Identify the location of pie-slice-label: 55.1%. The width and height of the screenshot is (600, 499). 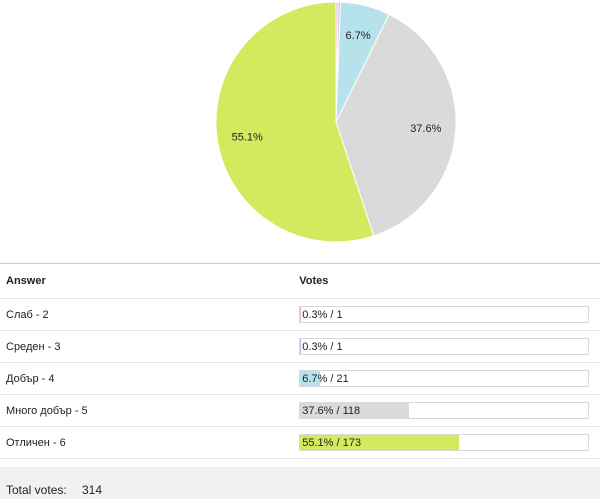
(247, 137).